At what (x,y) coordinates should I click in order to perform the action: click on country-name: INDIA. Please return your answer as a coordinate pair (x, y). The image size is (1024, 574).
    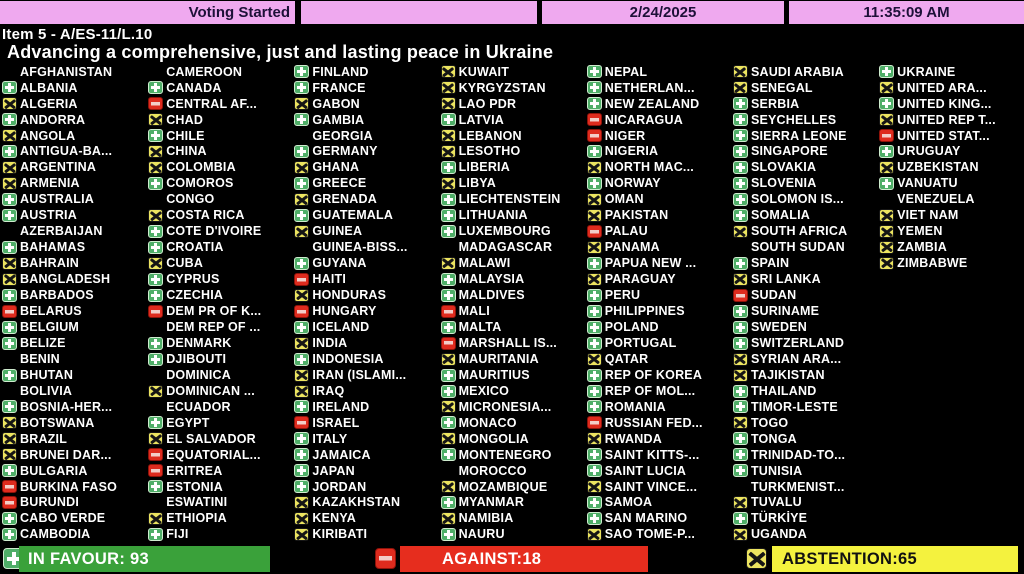
    Looking at the image, I should click on (330, 342).